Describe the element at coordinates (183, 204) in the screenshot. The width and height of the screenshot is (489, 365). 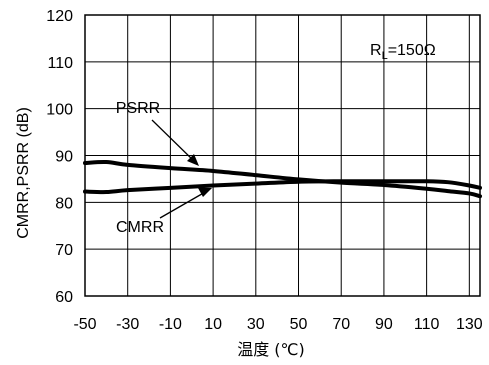
I see `cmrr-pointer-arrow` at that location.